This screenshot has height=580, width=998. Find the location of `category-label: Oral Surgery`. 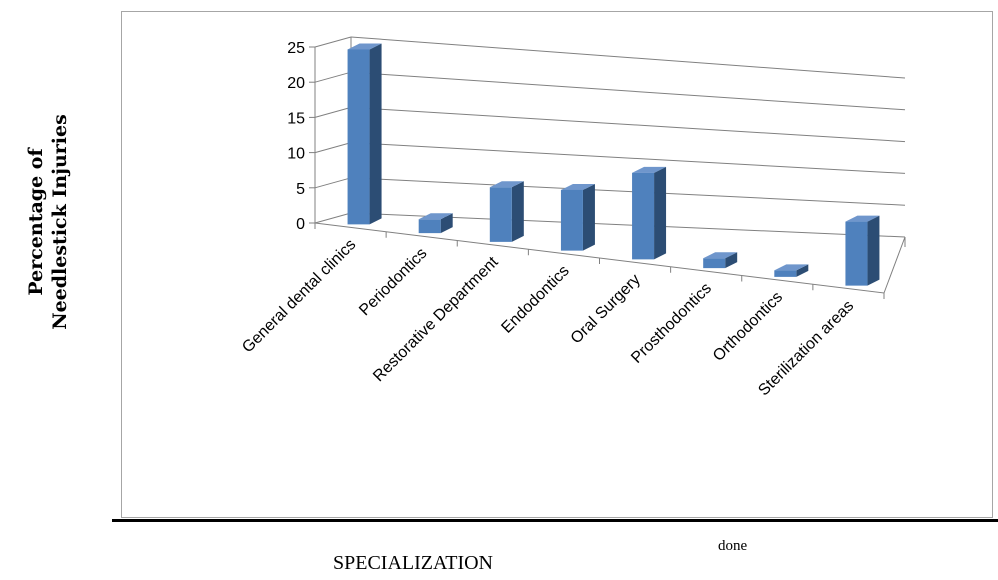

category-label: Oral Surgery is located at coordinates (606, 309).